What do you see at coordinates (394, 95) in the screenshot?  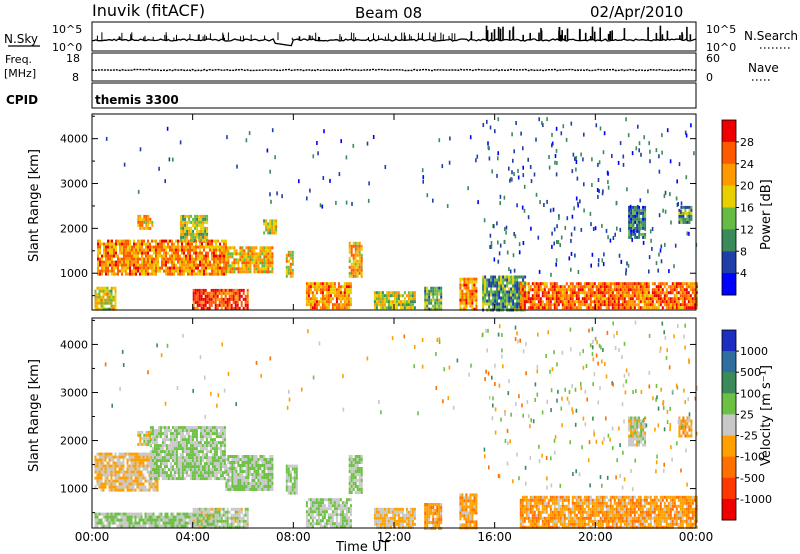 I see `cpid-panel-frame` at bounding box center [394, 95].